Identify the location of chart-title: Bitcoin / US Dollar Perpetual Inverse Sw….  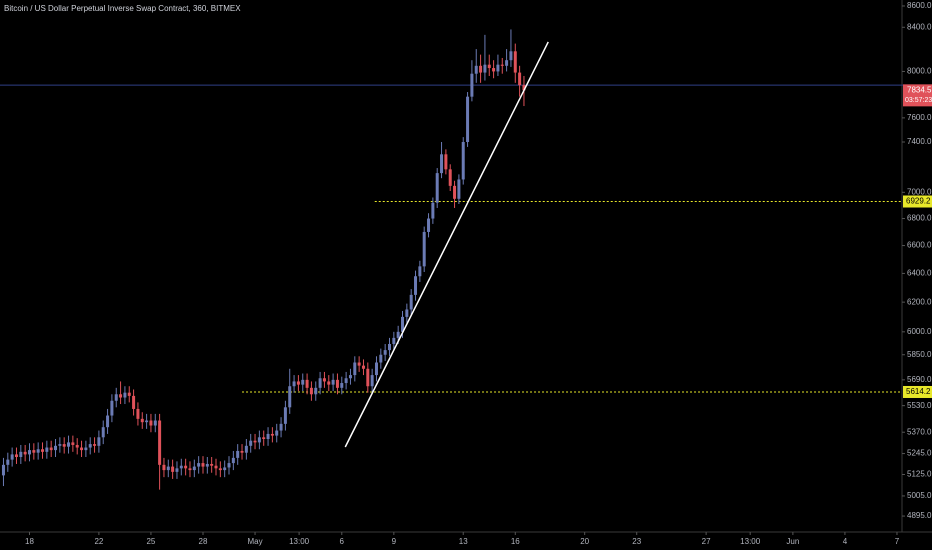
(122, 8).